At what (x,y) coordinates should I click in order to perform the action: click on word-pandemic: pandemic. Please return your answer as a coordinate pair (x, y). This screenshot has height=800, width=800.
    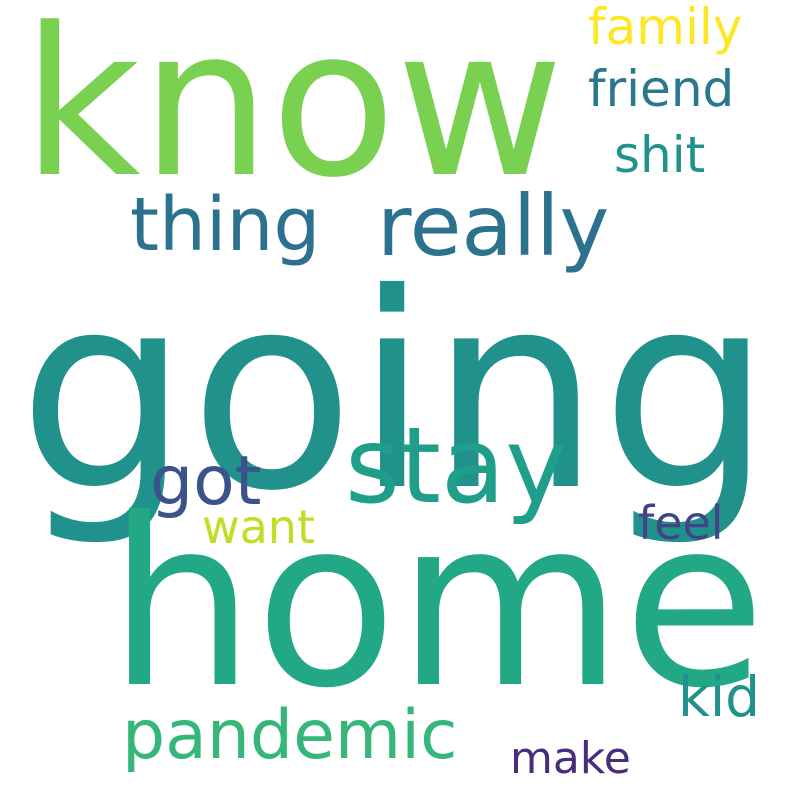
    Looking at the image, I should click on (289, 736).